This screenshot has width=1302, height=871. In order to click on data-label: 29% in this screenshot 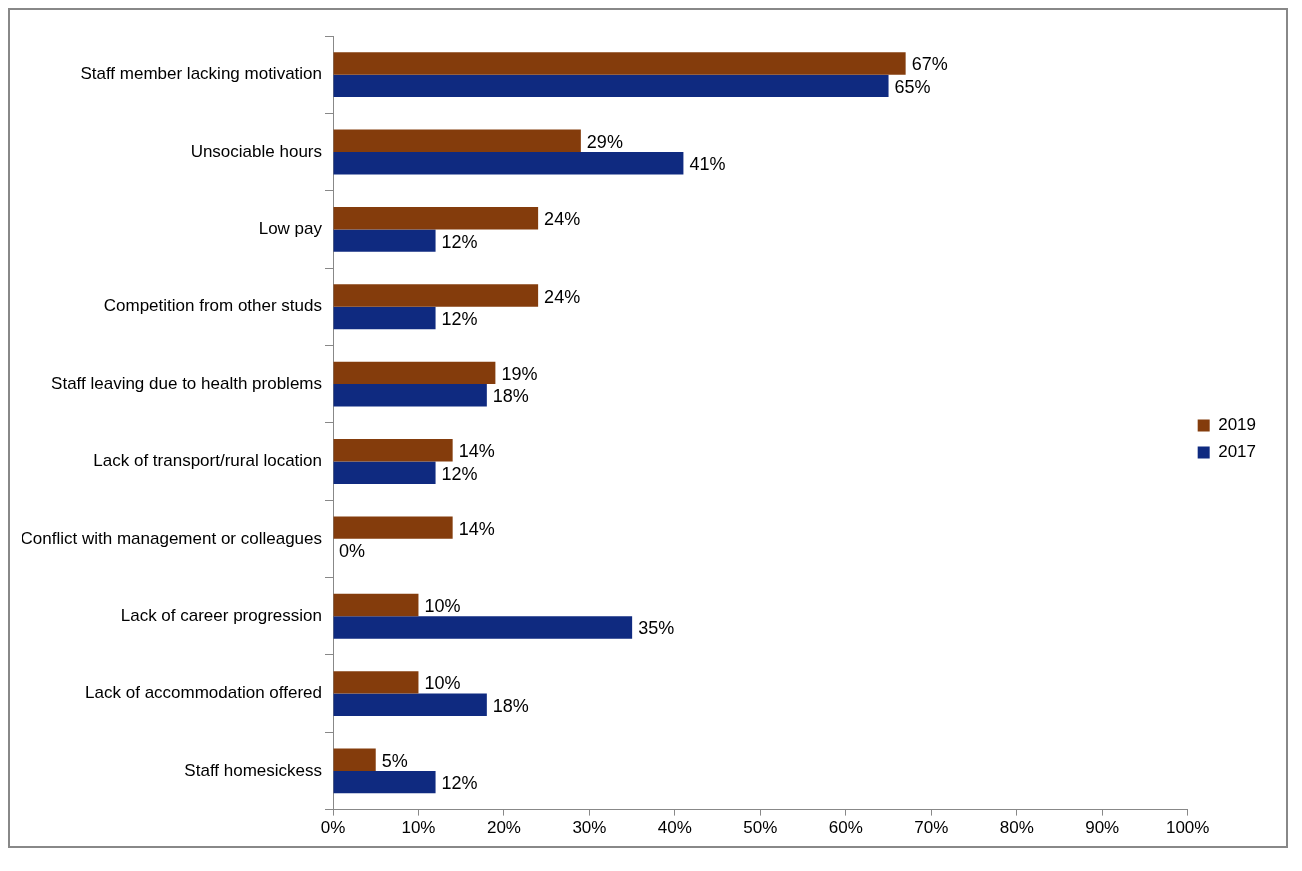, I will do `click(604, 141)`.